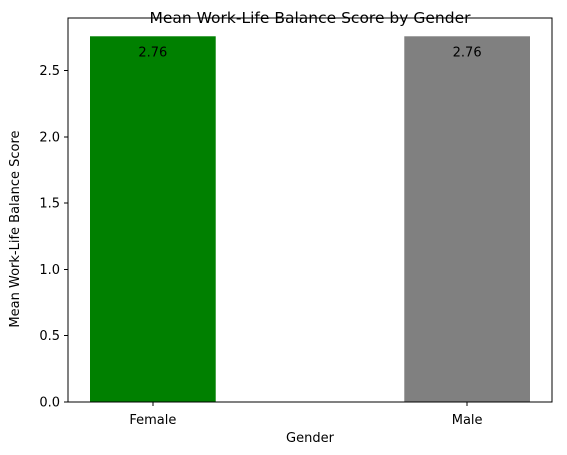  I want to click on data-label-male: 2.76, so click(467, 52).